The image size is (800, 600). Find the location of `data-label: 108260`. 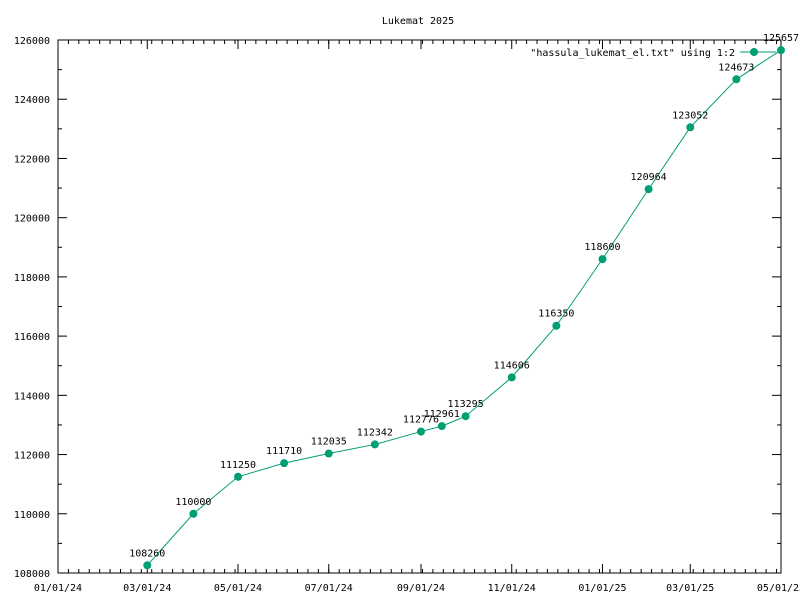

data-label: 108260 is located at coordinates (147, 553).